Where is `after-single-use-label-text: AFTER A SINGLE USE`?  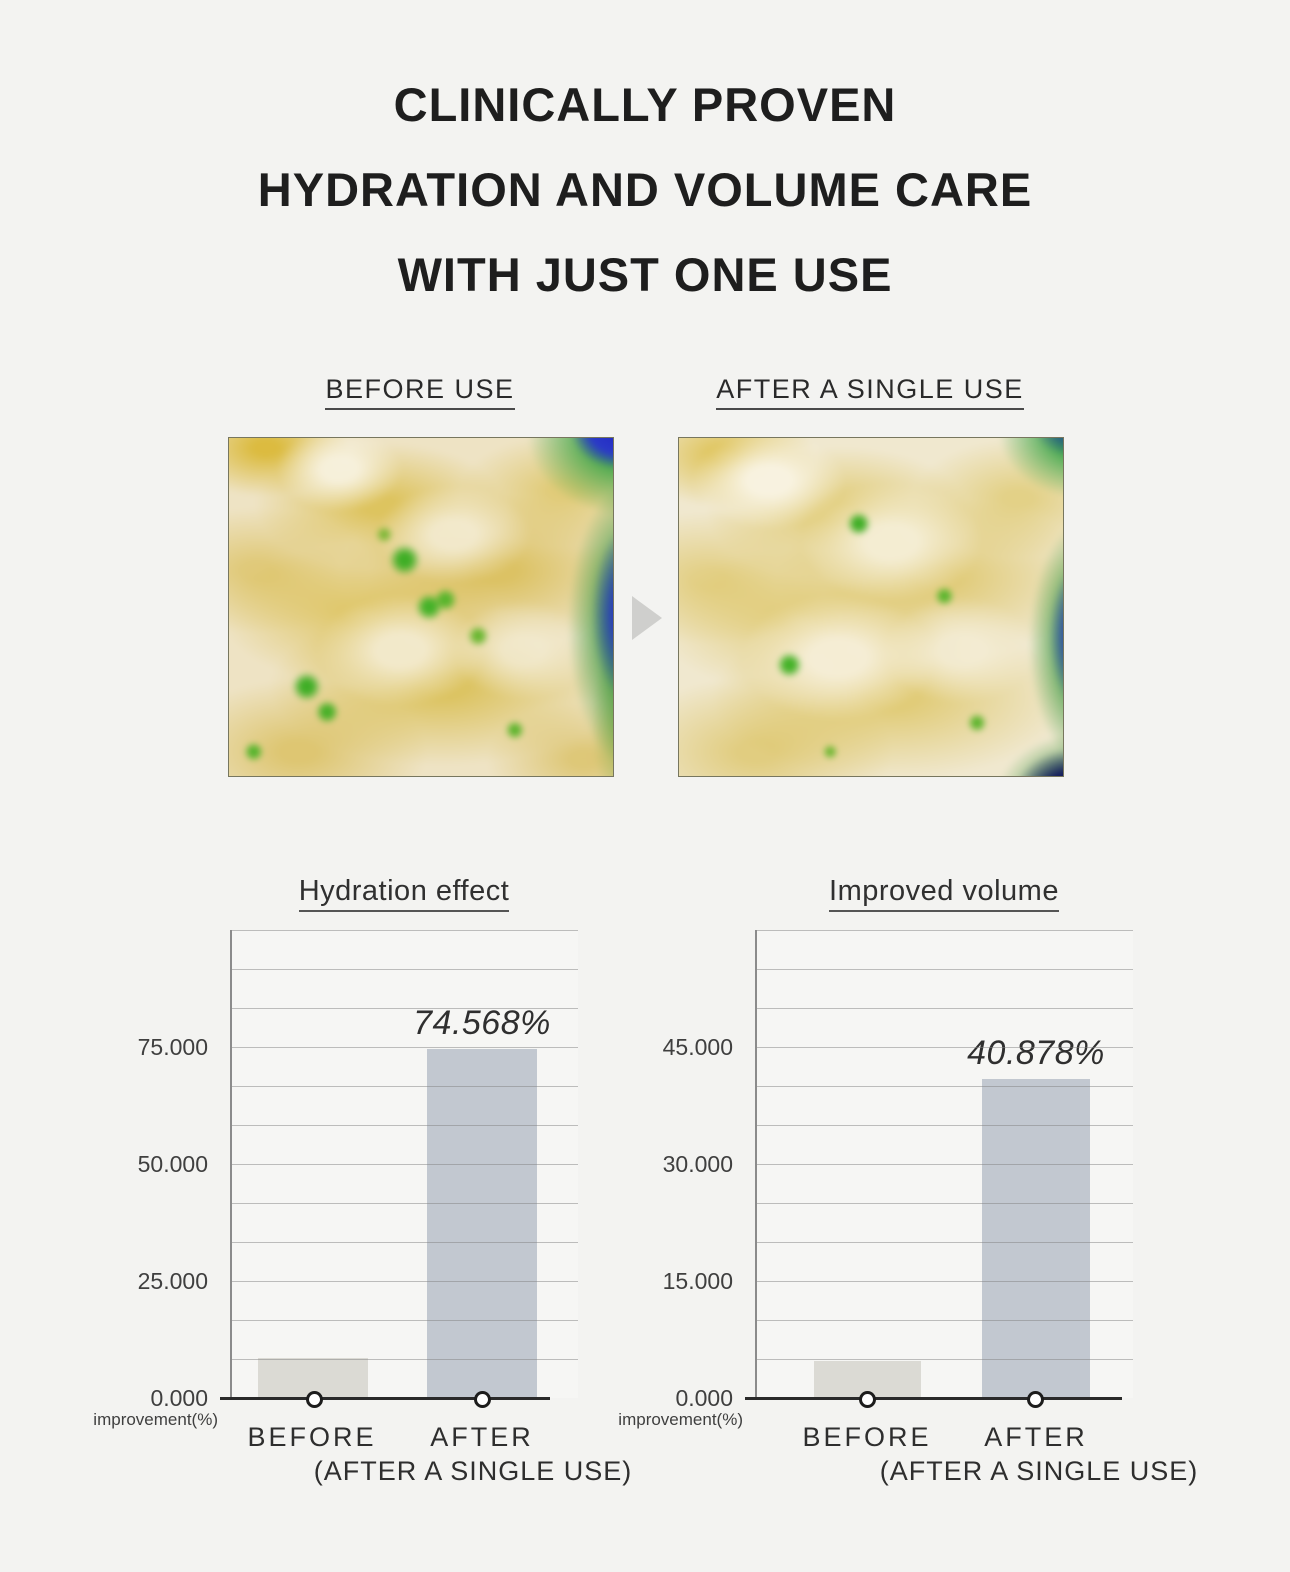 after-single-use-label-text: AFTER A SINGLE USE is located at coordinates (870, 392).